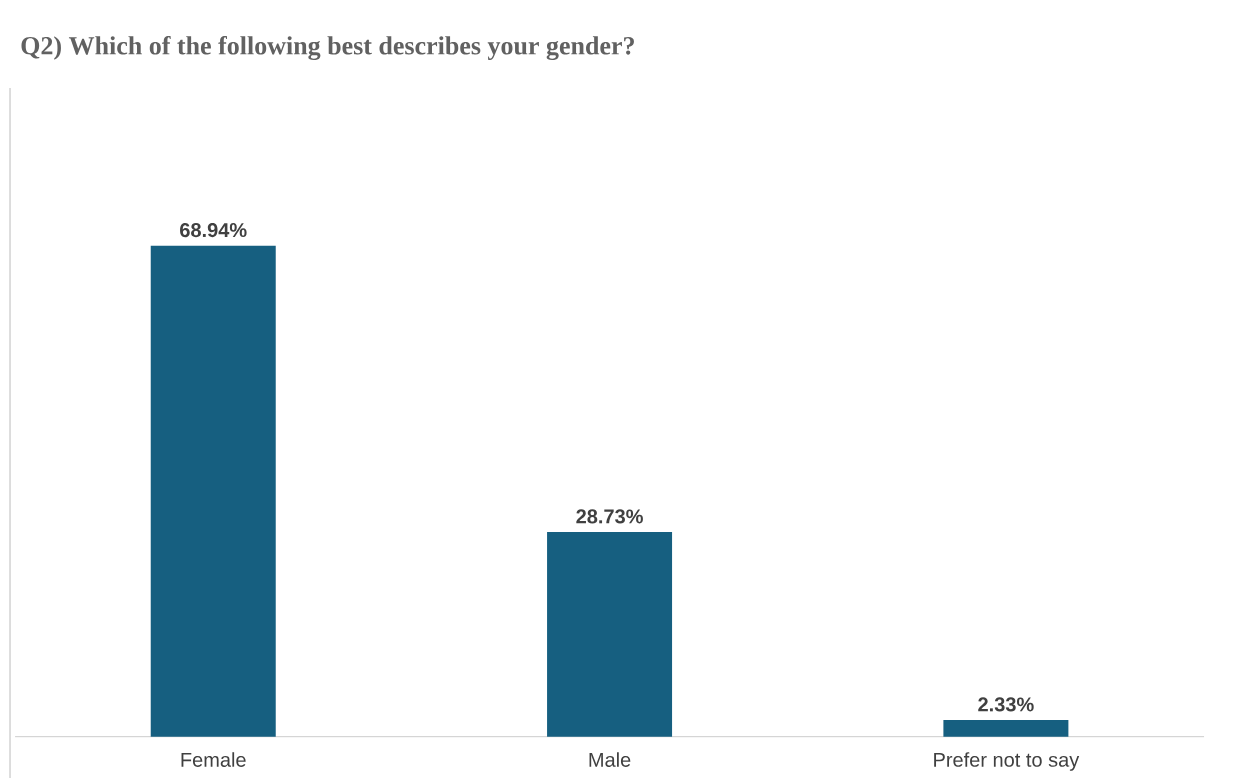 This screenshot has height=779, width=1248. Describe the element at coordinates (213, 230) in the screenshot. I see `data-label: 68.94%` at that location.